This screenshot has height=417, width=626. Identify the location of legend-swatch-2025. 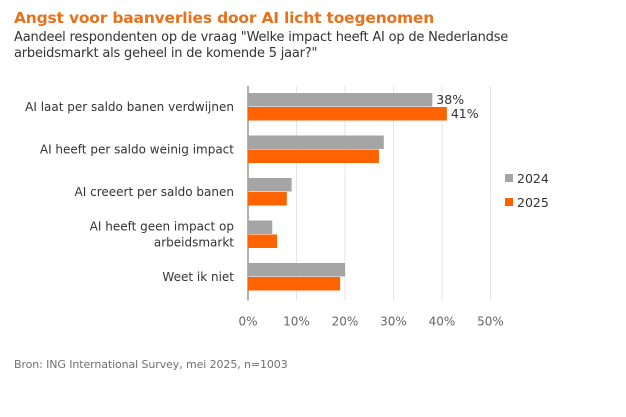
(509, 202).